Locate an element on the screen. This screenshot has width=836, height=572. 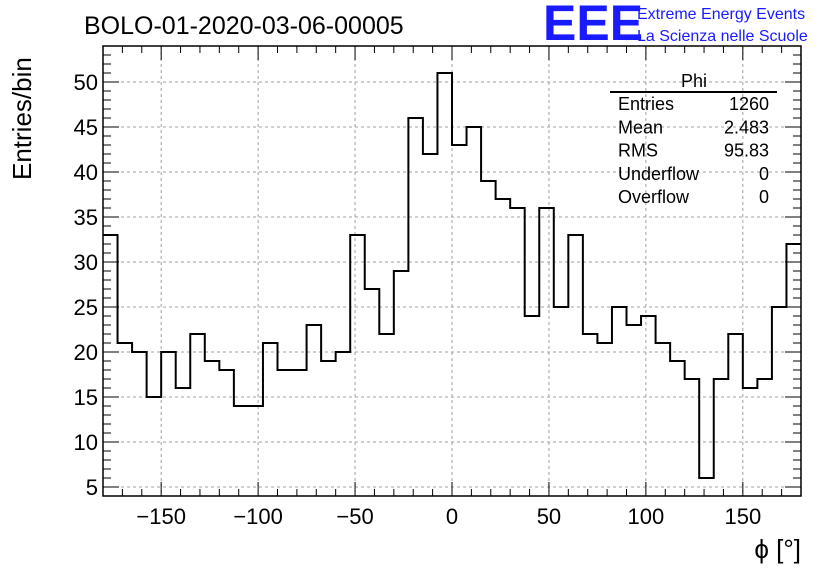
stats-row-label: Entries is located at coordinates (646, 104).